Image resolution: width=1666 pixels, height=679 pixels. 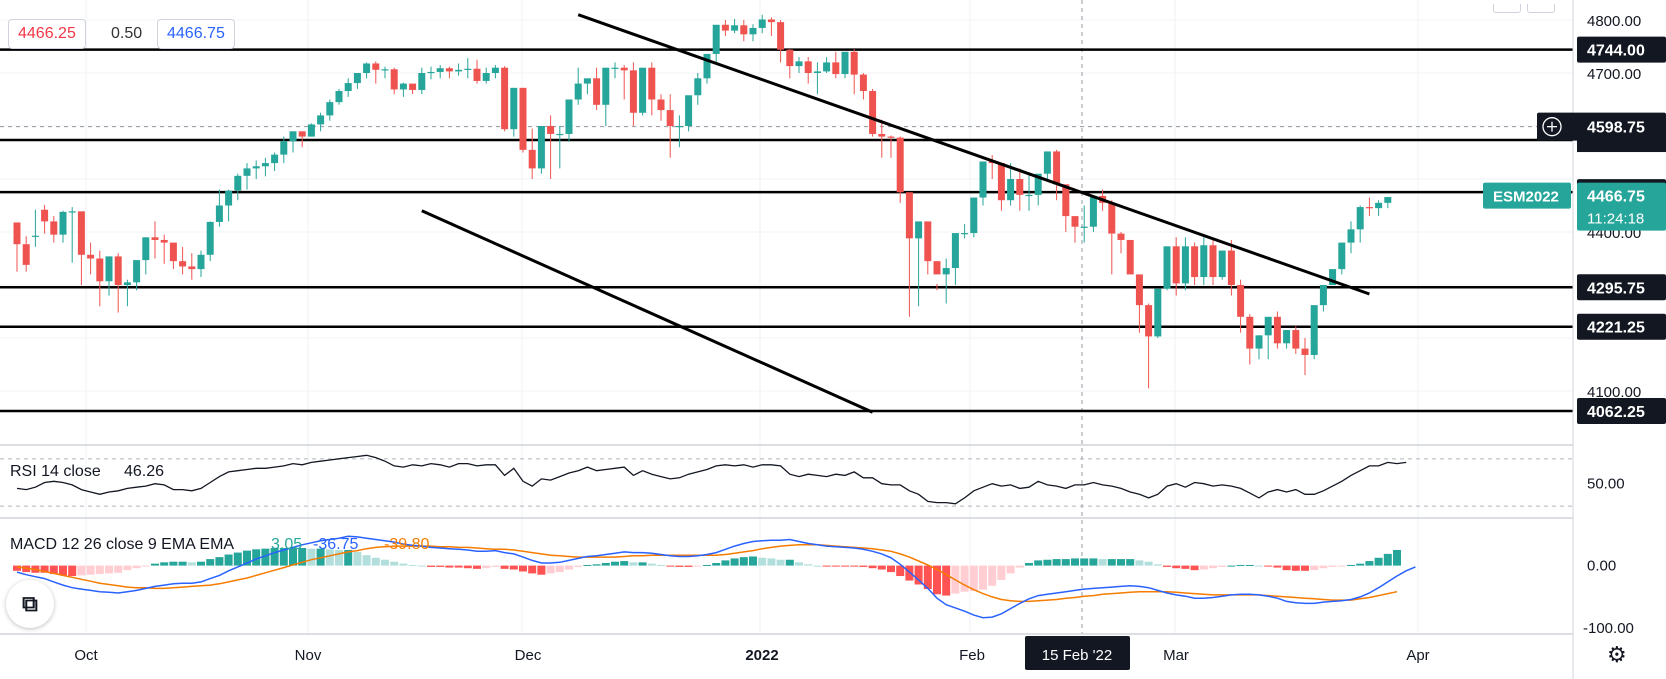 What do you see at coordinates (1541, 8) in the screenshot?
I see `maximize-button` at bounding box center [1541, 8].